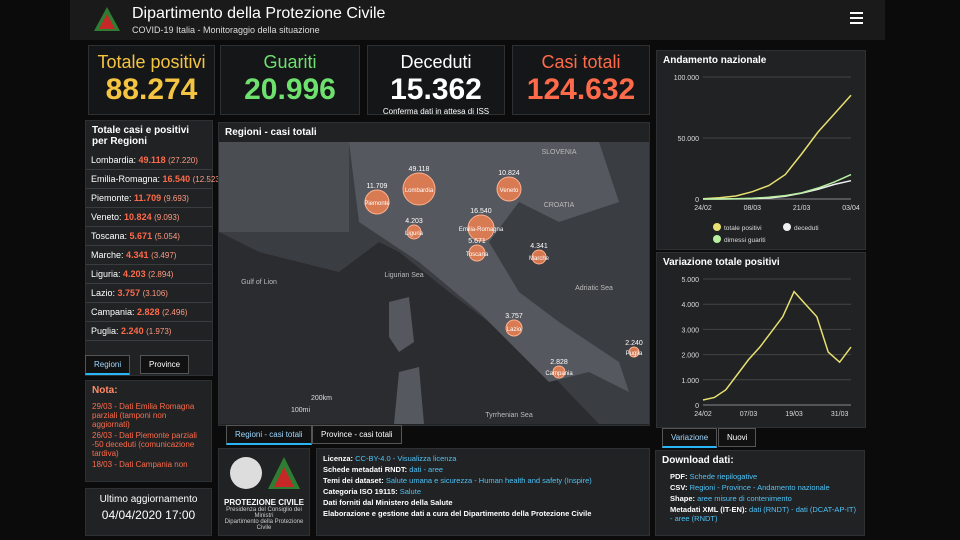 This screenshot has height=540, width=960. I want to click on notes-title: Nota:, so click(105, 390).